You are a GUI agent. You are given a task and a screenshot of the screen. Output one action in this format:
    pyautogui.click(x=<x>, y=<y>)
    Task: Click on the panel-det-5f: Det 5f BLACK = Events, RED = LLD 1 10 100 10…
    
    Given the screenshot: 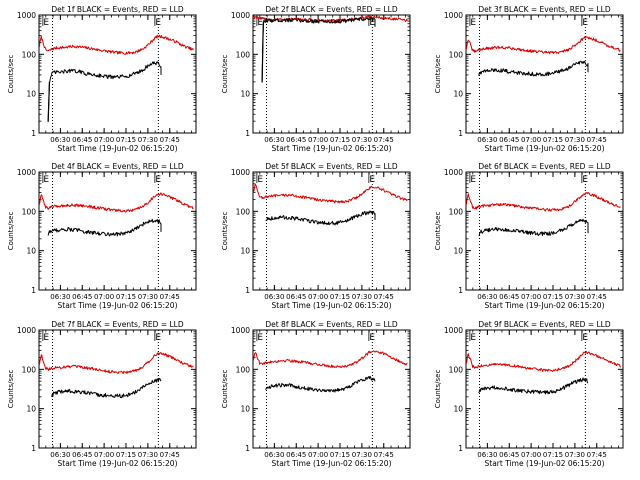 What is the action you would take?
    pyautogui.click(x=316, y=236)
    